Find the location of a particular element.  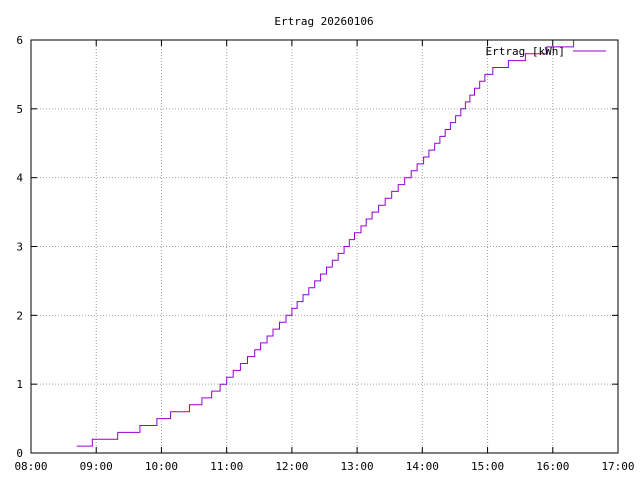

x-tick-label: 17:00 is located at coordinates (617, 466).